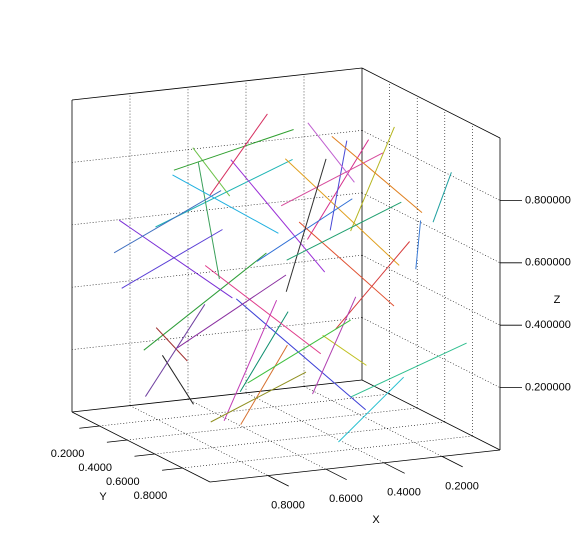 This screenshot has width=575, height=560. What do you see at coordinates (548, 325) in the screenshot?
I see `z-tick-label: 0.400000` at bounding box center [548, 325].